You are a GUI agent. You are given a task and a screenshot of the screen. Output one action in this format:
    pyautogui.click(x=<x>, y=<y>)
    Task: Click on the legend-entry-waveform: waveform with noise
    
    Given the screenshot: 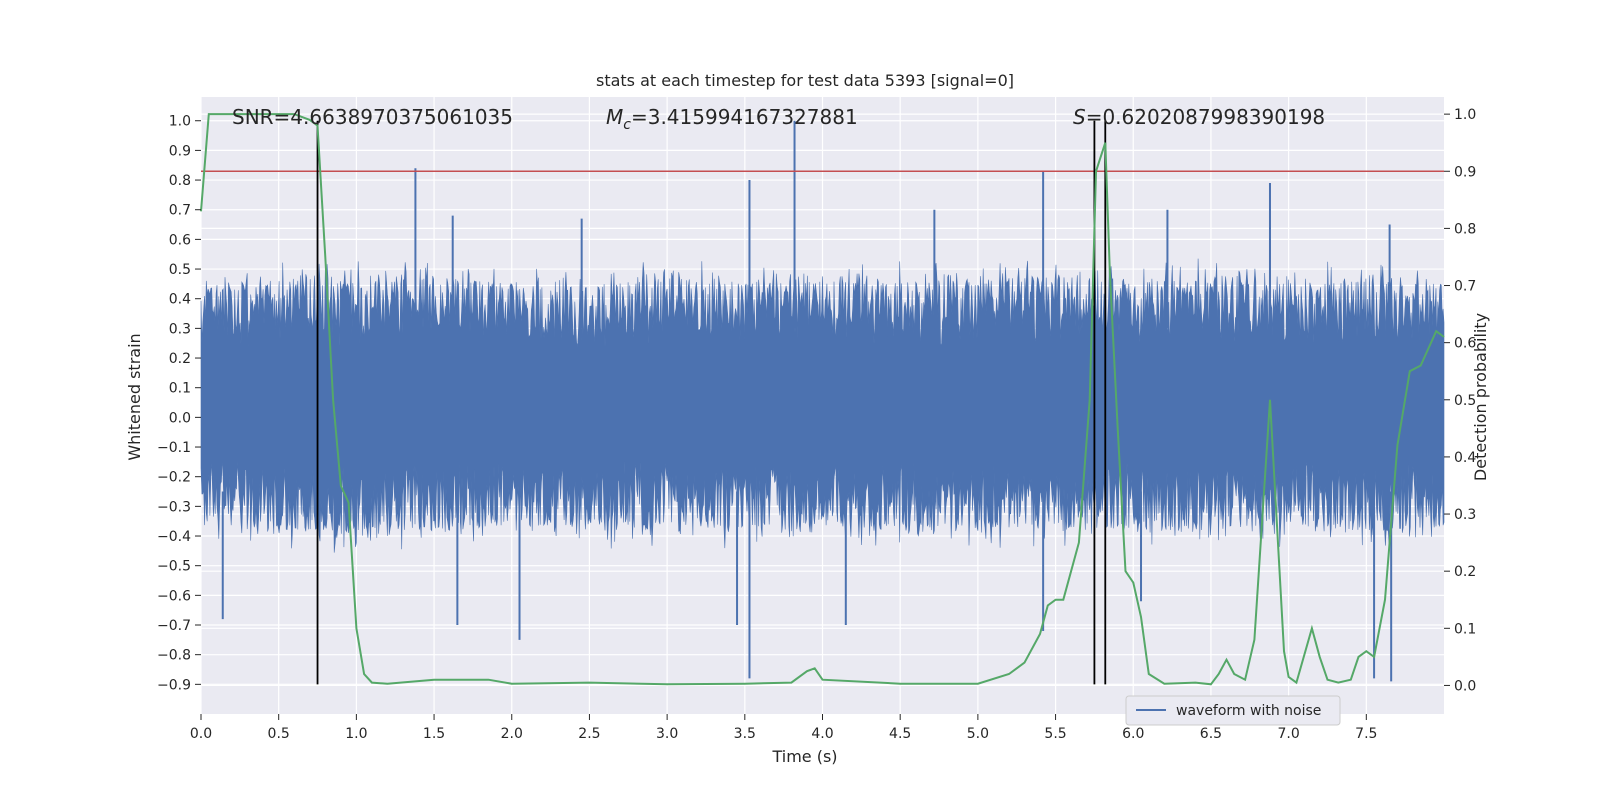 What is the action you would take?
    pyautogui.click(x=1248, y=711)
    